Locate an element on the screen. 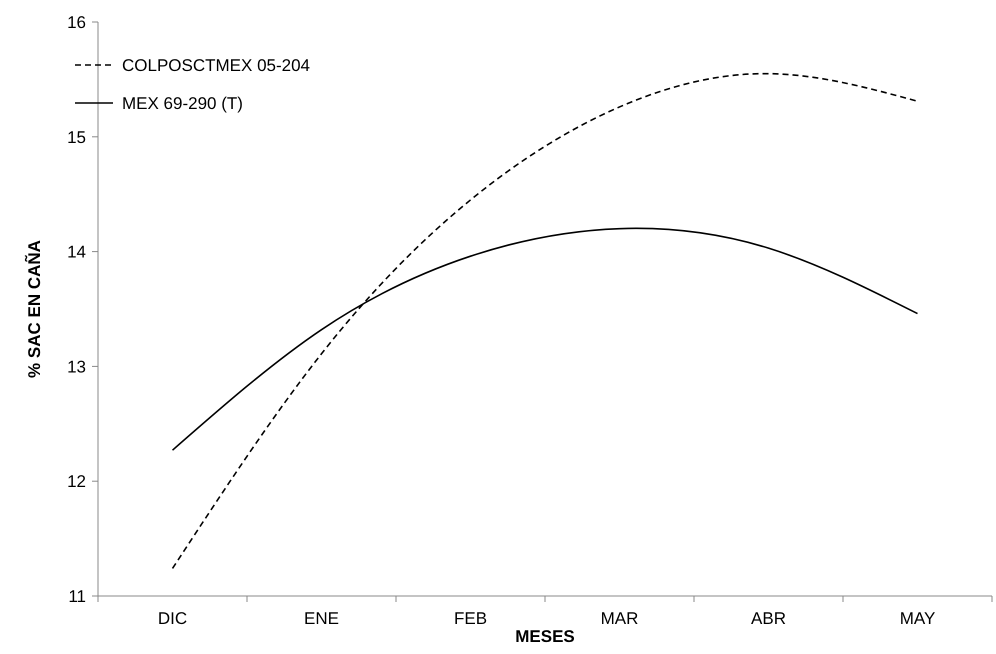 The height and width of the screenshot is (654, 996). y-axis-title: % SAC EN CAÑA is located at coordinates (34, 309).